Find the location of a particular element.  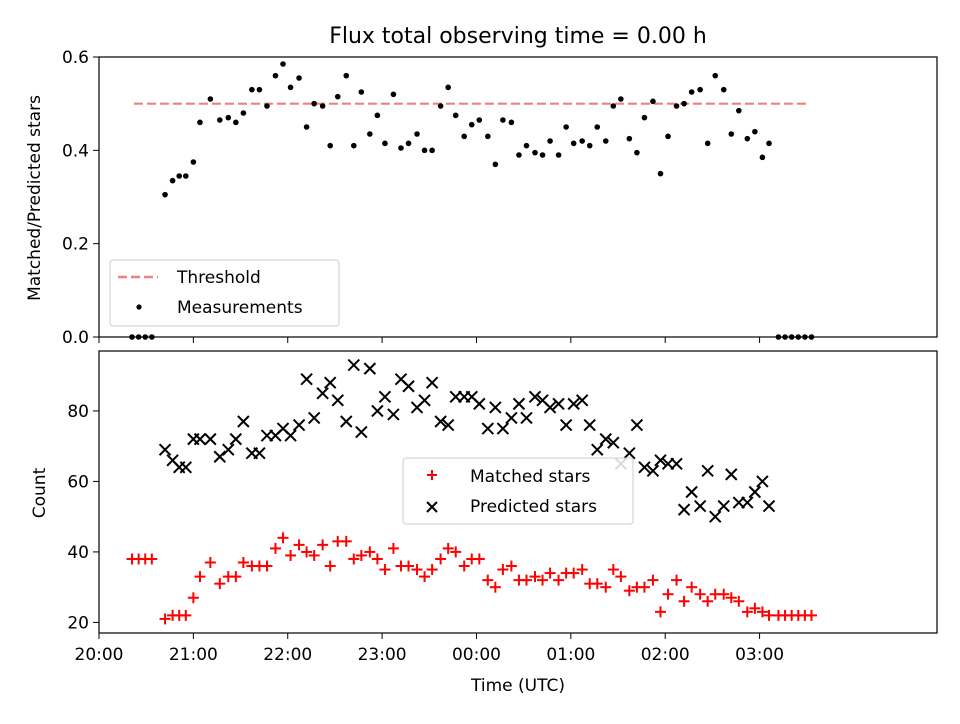

bottom-x-tick-label: 21:00 is located at coordinates (193, 655).